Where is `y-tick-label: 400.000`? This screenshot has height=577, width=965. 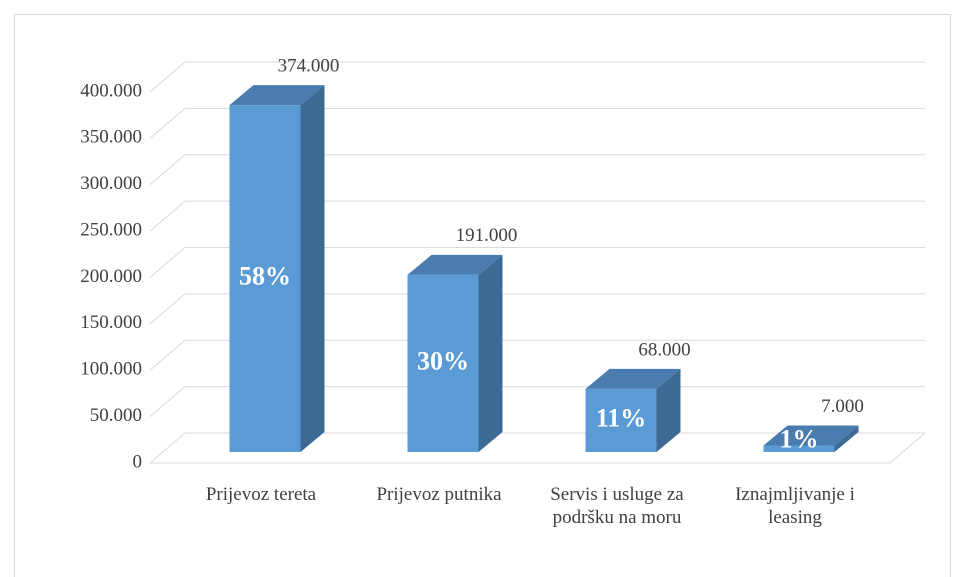
y-tick-label: 400.000 is located at coordinates (111, 90).